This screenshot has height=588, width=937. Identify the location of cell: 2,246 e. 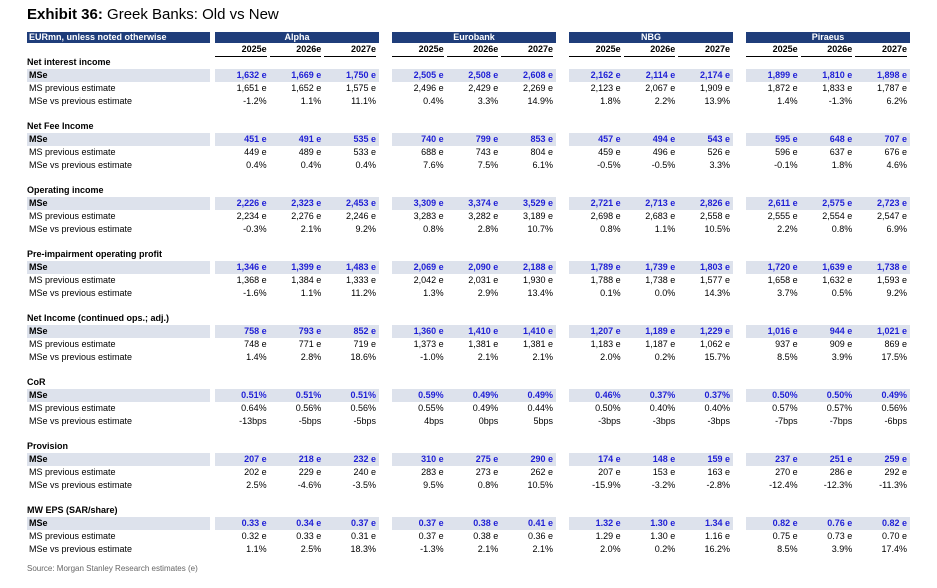
(360, 216).